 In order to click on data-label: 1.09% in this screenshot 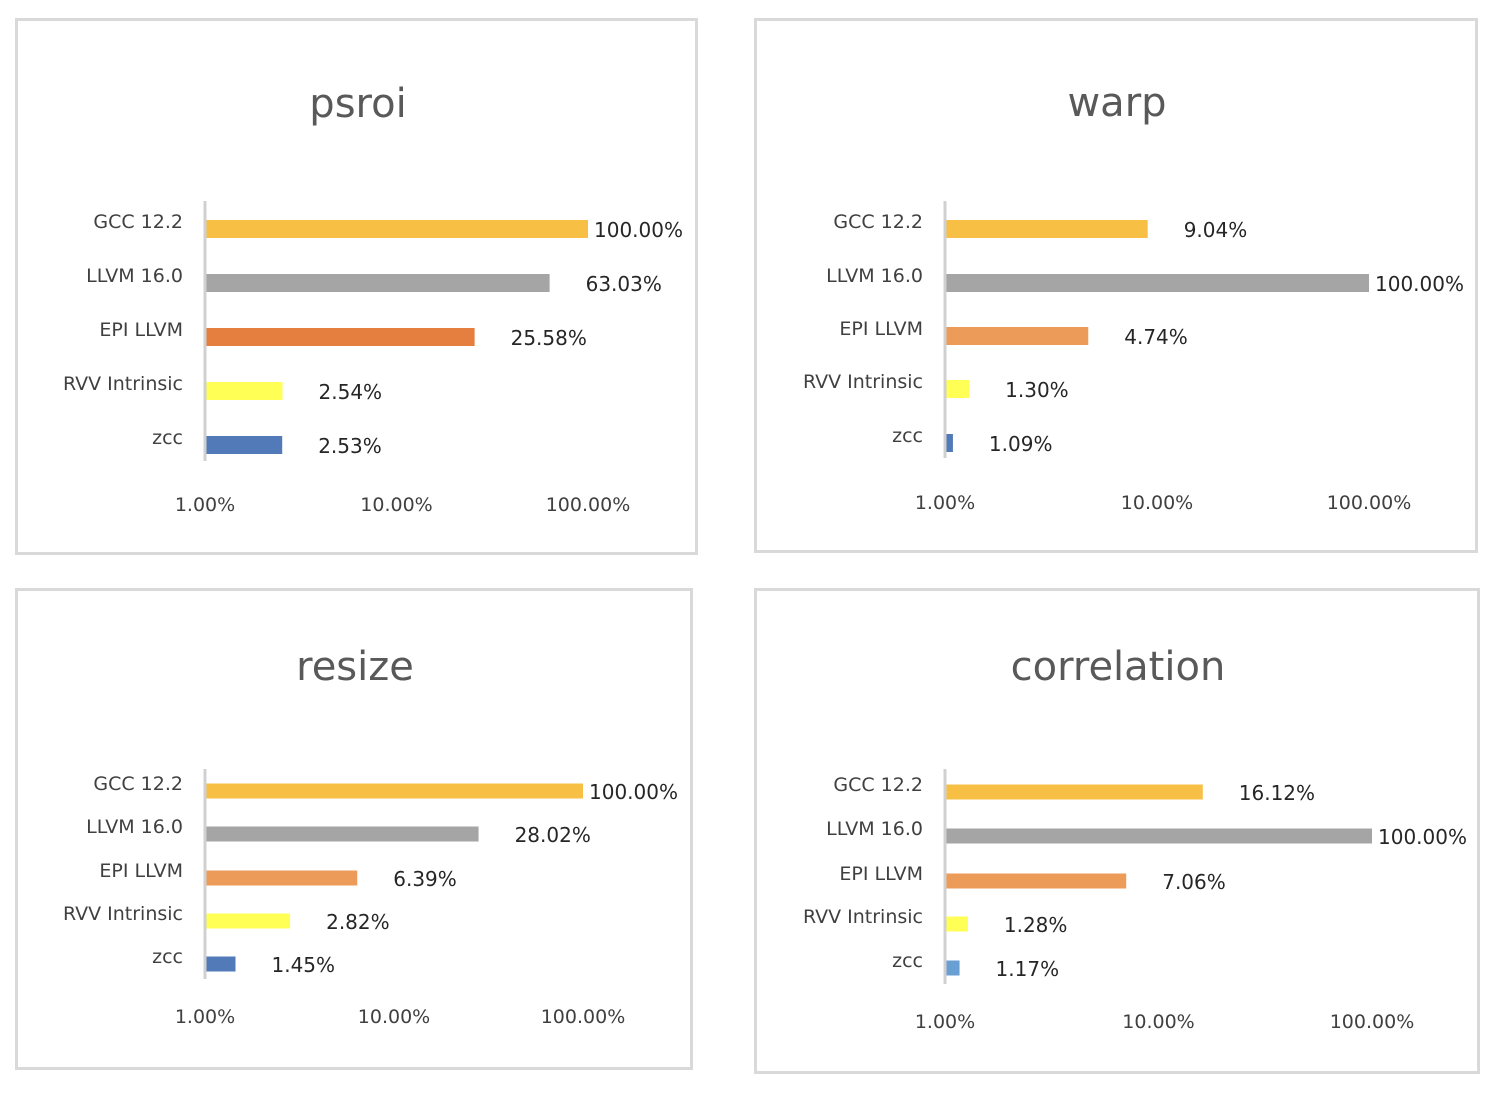, I will do `click(1021, 444)`.